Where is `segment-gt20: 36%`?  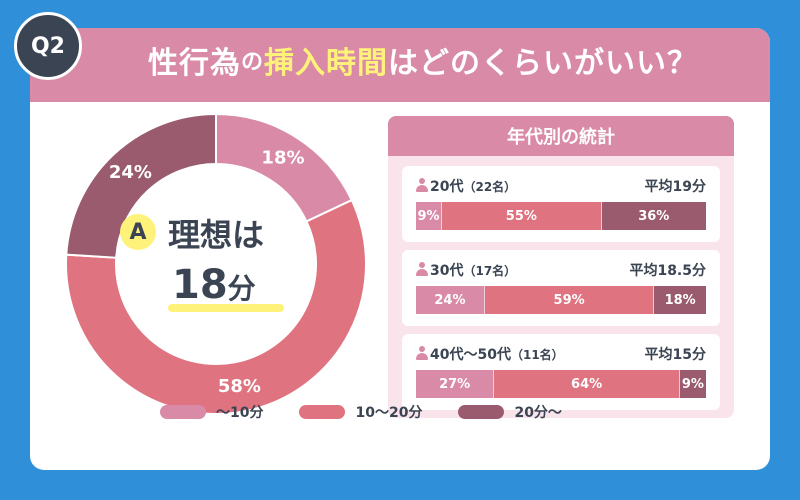 segment-gt20: 36% is located at coordinates (653, 216).